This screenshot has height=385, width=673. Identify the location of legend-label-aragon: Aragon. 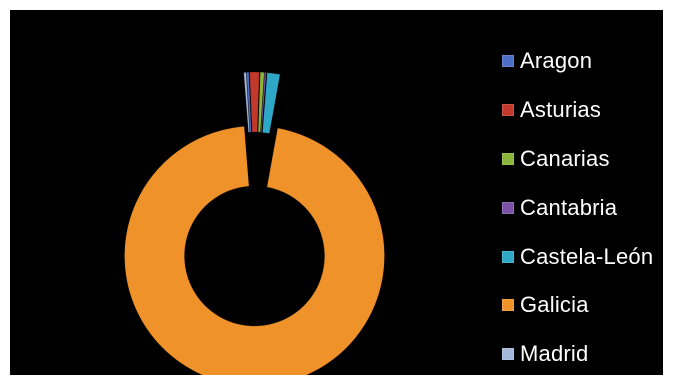
(556, 61).